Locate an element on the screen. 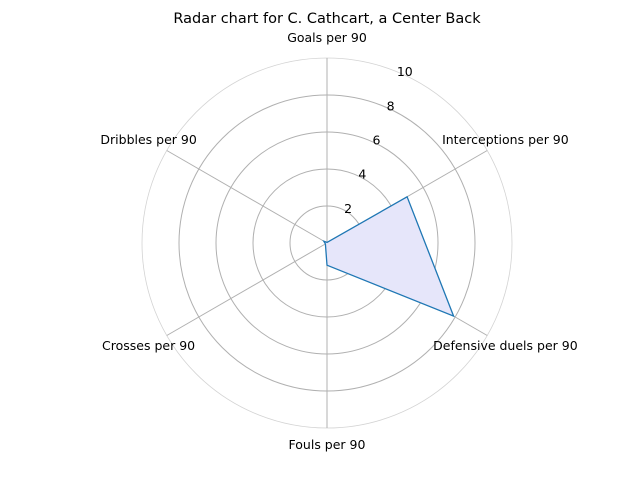 This screenshot has width=640, height=485. radial-tick-label: 8 is located at coordinates (391, 105).